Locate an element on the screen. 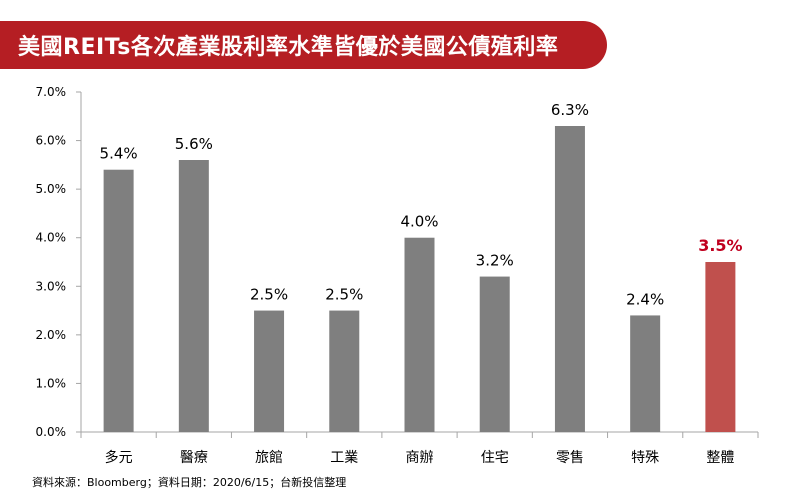 The image size is (800, 500). y-tick-label: 1.0% is located at coordinates (51, 383).